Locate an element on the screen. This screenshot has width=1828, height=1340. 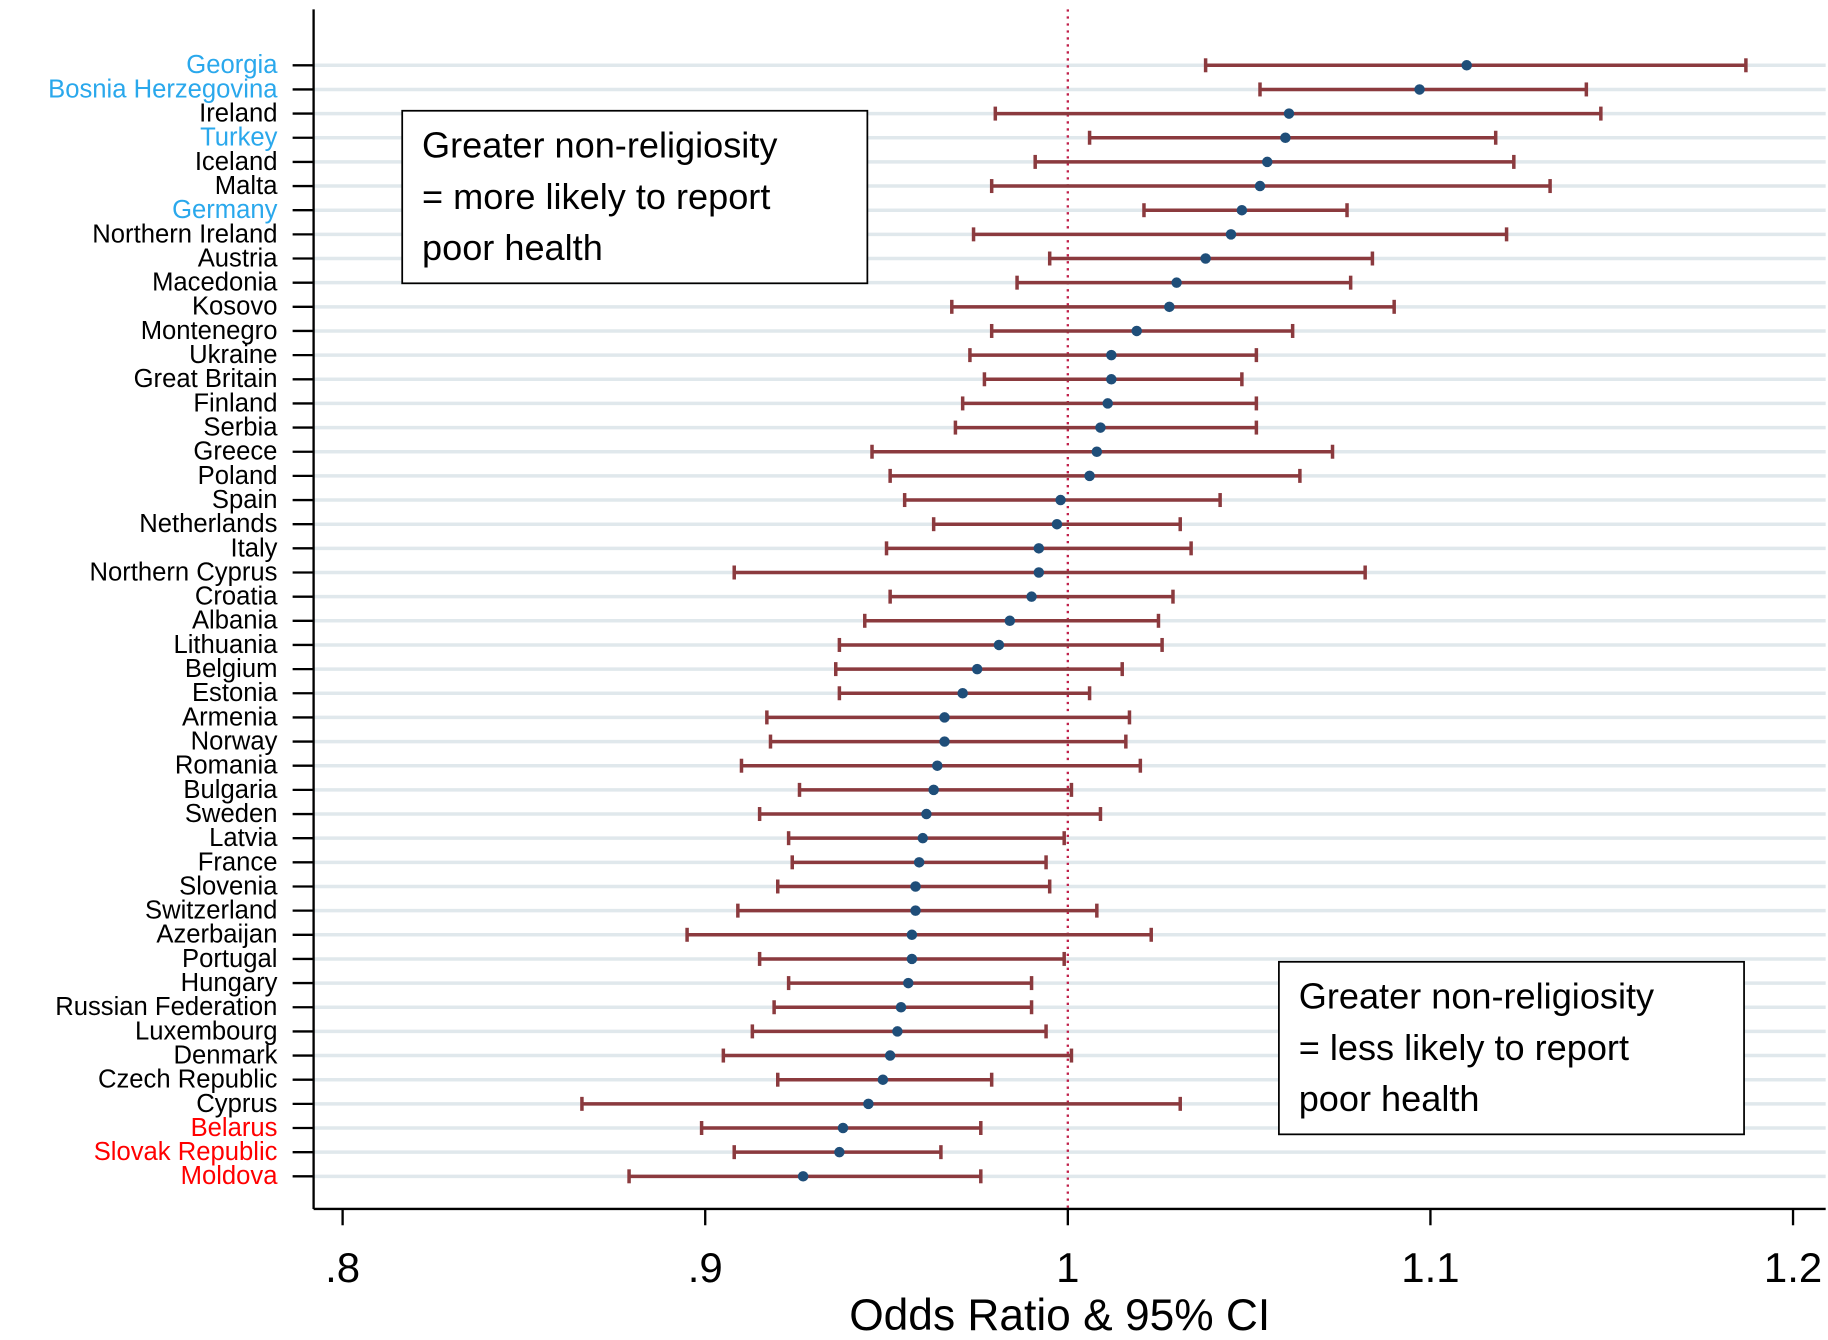
category-label: Slovak Republic is located at coordinates (186, 1152).